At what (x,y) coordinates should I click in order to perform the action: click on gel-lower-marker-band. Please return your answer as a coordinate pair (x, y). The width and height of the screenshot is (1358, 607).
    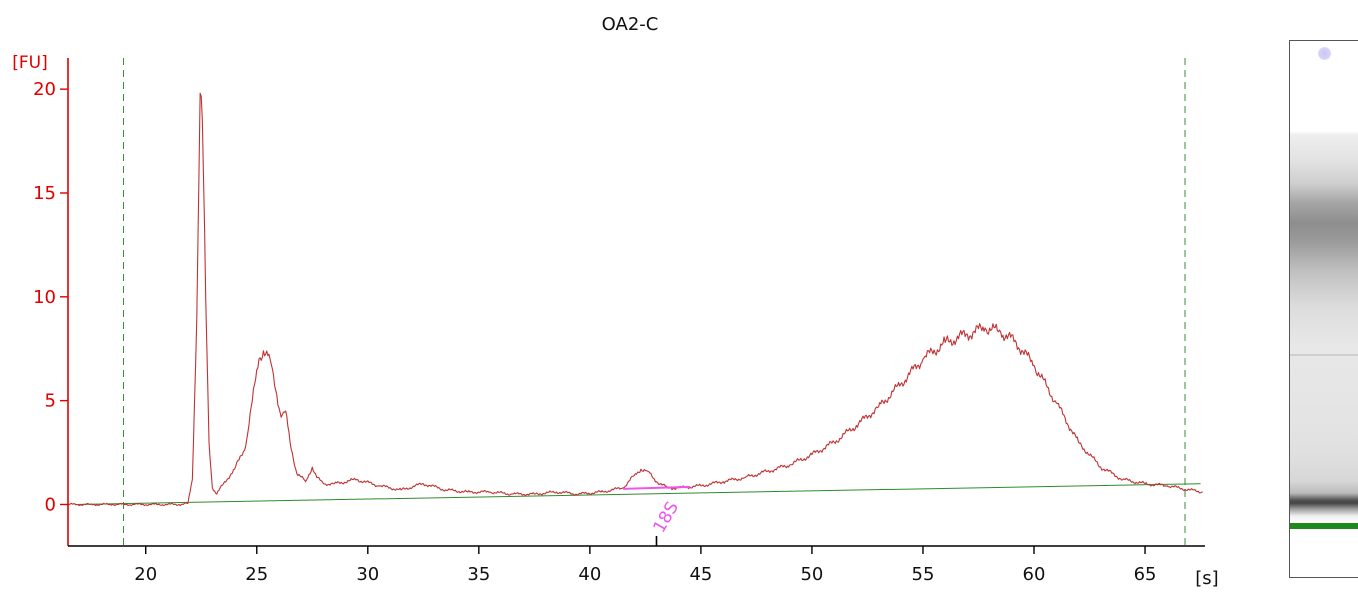
    Looking at the image, I should click on (1324, 526).